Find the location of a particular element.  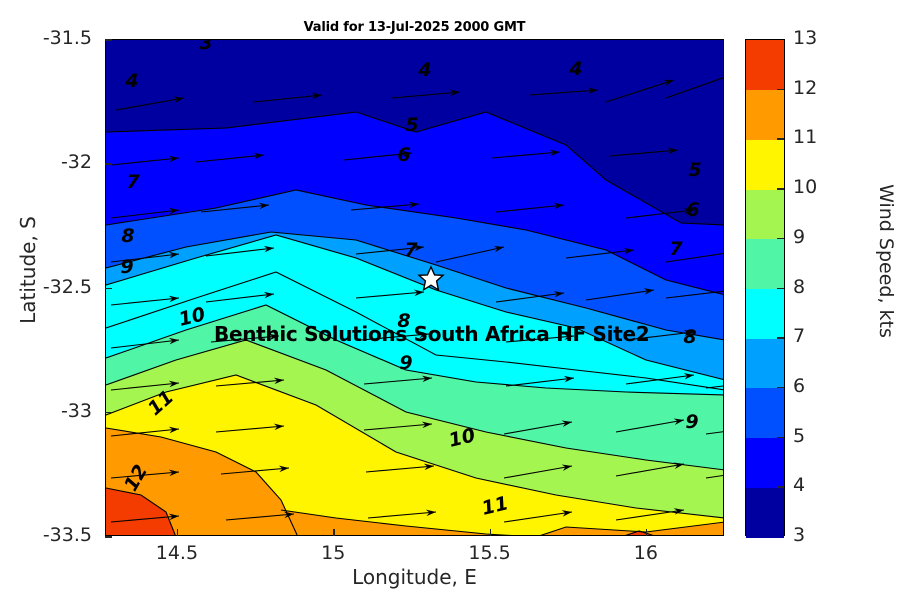

colorbar-tick-label: 12 is located at coordinates (805, 87).